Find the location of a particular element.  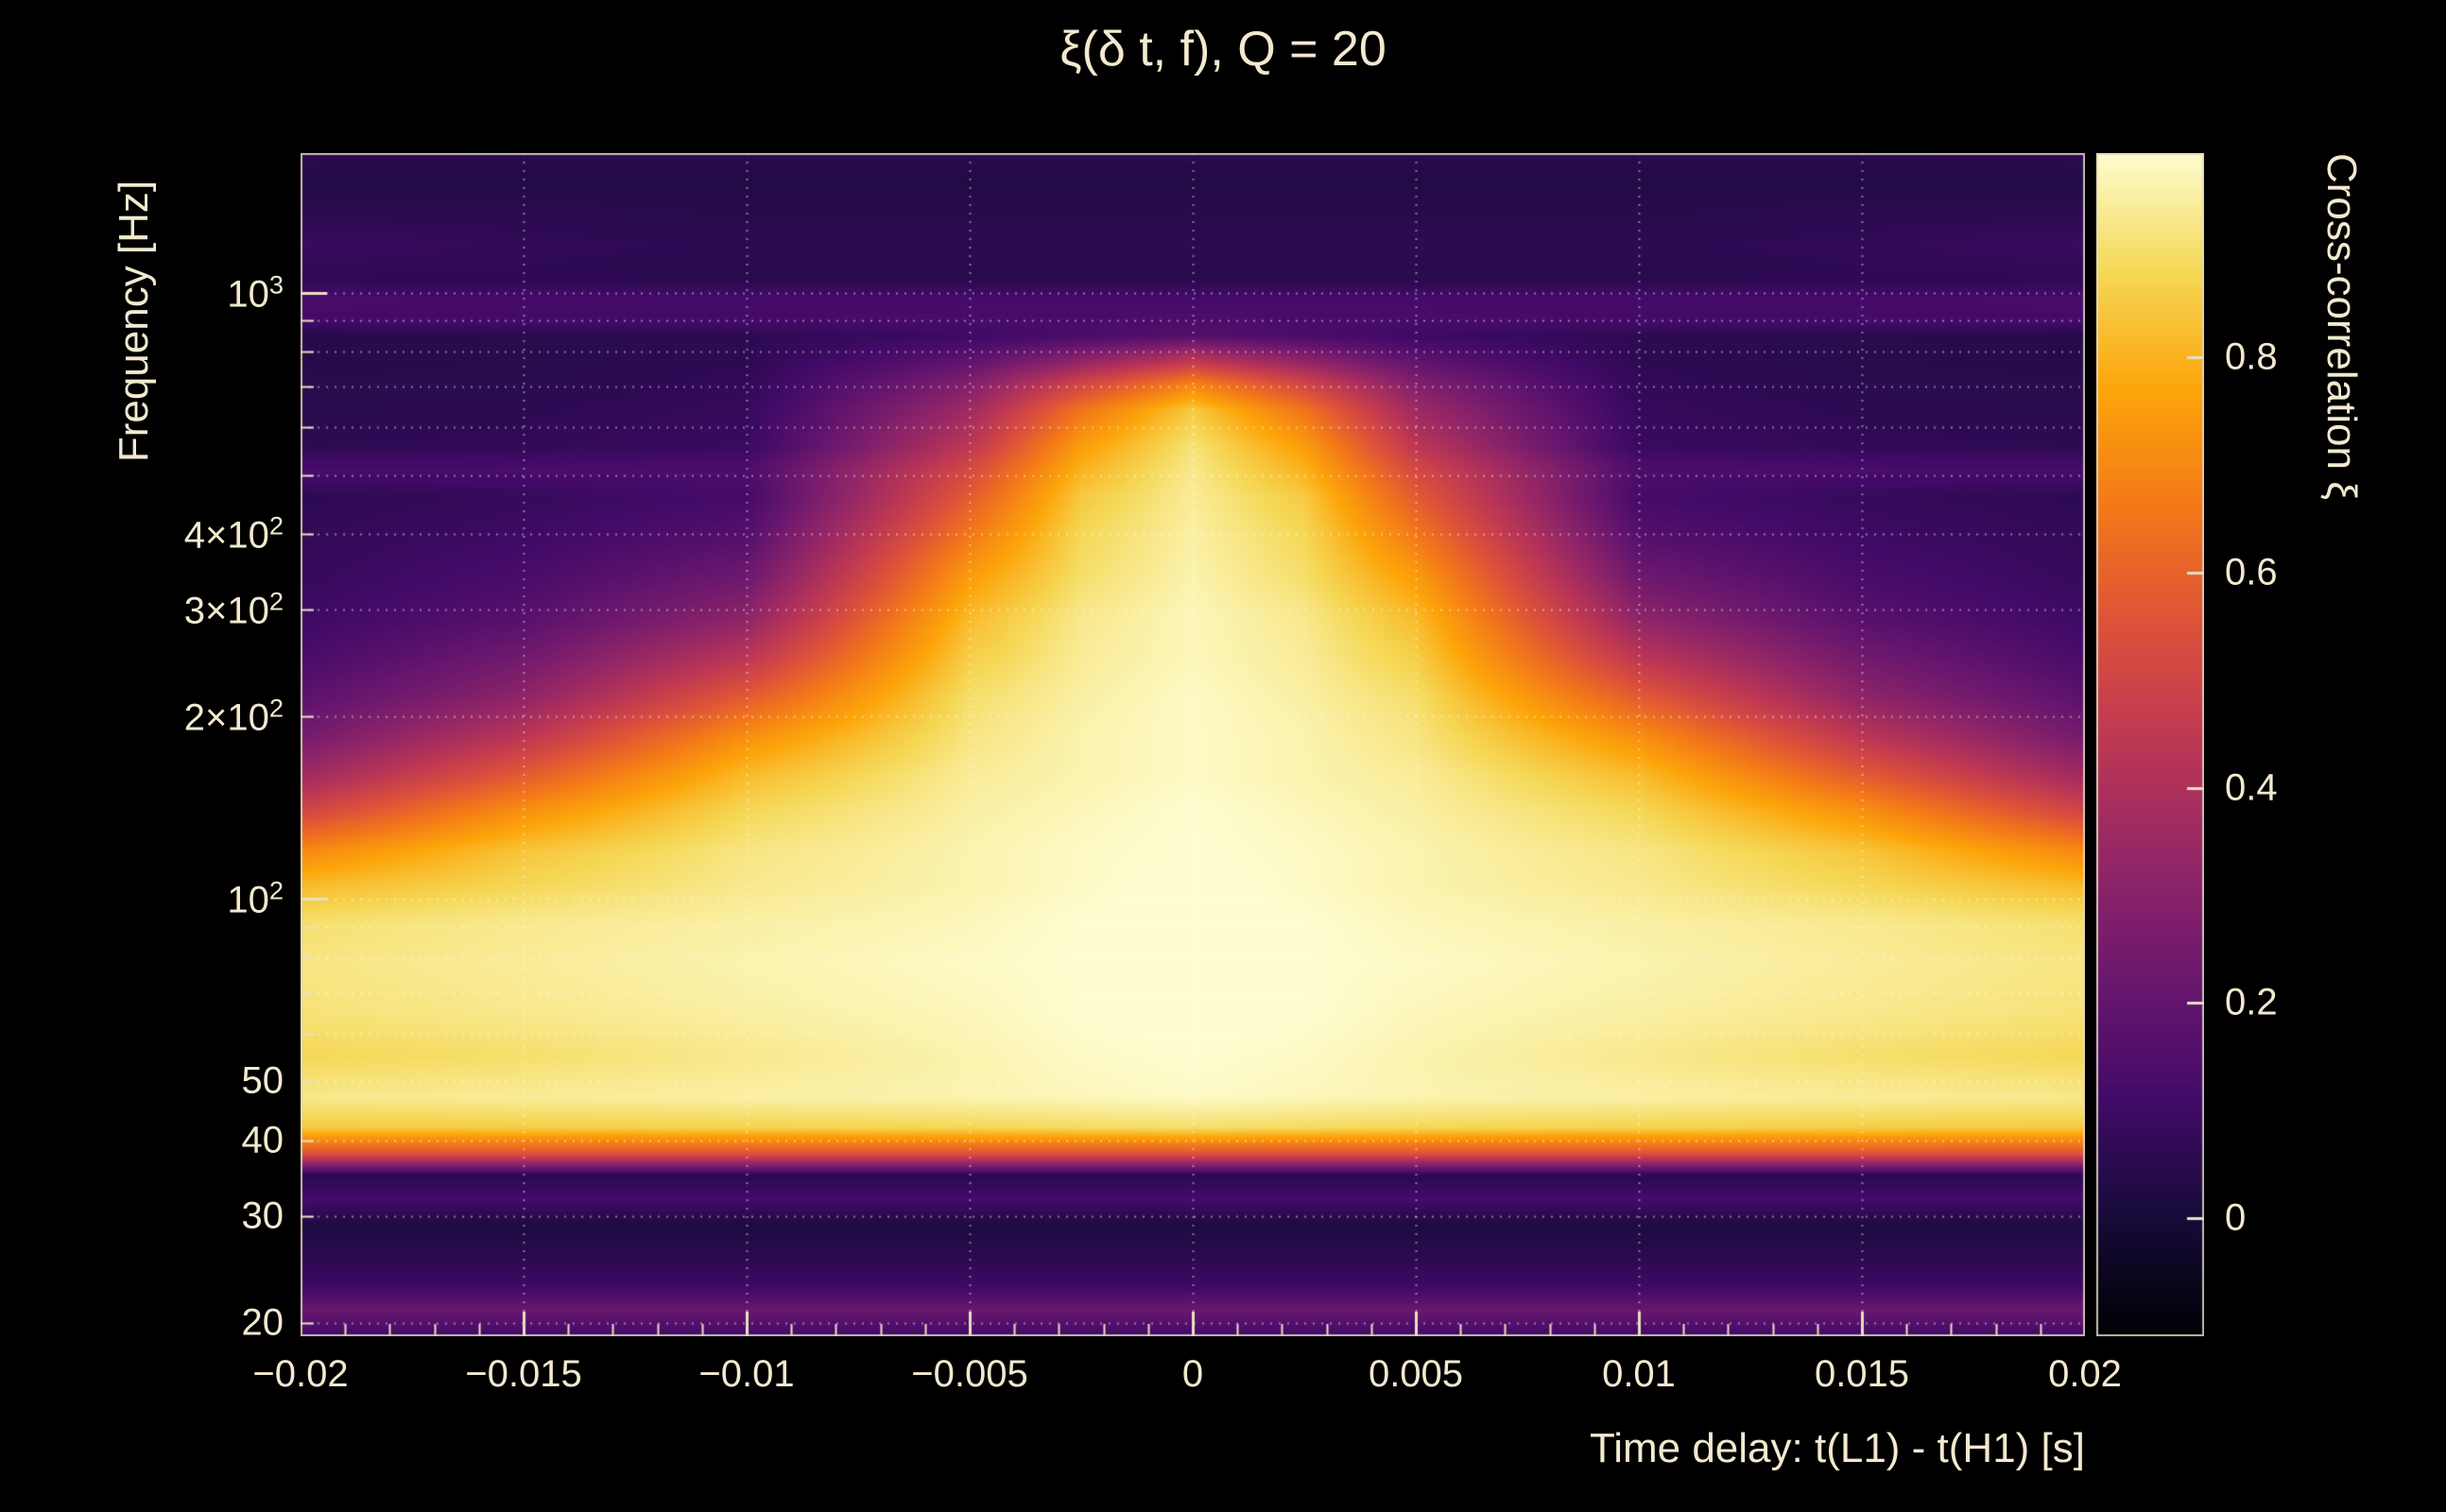

exponent: 3 is located at coordinates (276, 284).